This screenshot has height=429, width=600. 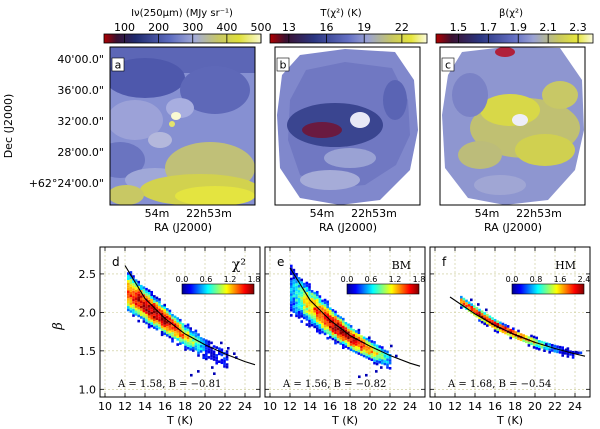 What do you see at coordinates (225, 406) in the screenshot?
I see `x-tick-label: 22` at bounding box center [225, 406].